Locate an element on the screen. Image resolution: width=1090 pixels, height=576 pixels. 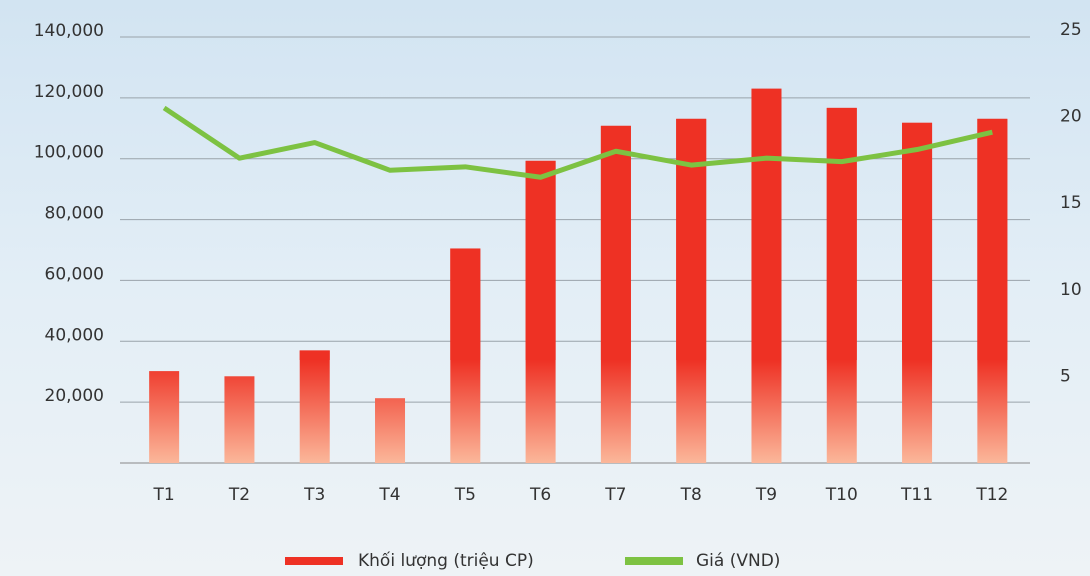
y2-tick-label: 25 is located at coordinates (1071, 30).